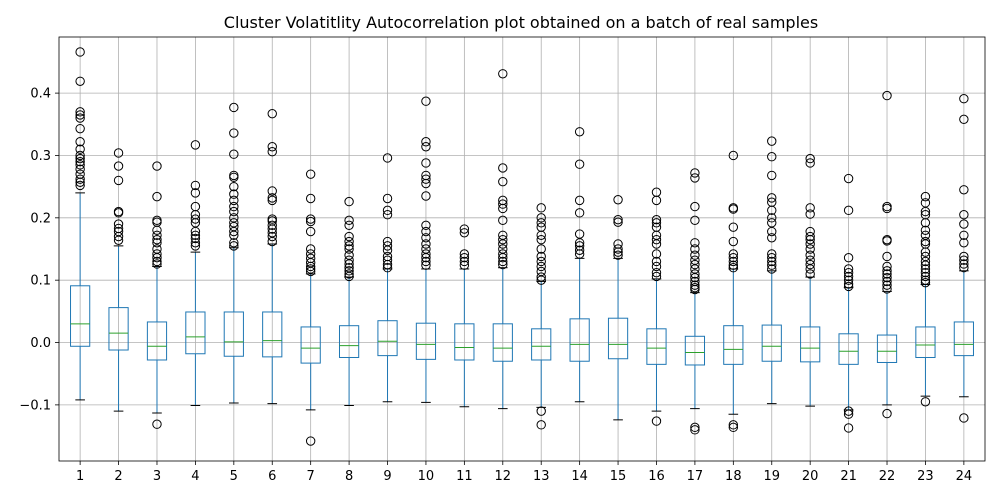 The width and height of the screenshot is (1000, 500). Describe the element at coordinates (579, 476) in the screenshot. I see `x-tick-label: 14` at that location.